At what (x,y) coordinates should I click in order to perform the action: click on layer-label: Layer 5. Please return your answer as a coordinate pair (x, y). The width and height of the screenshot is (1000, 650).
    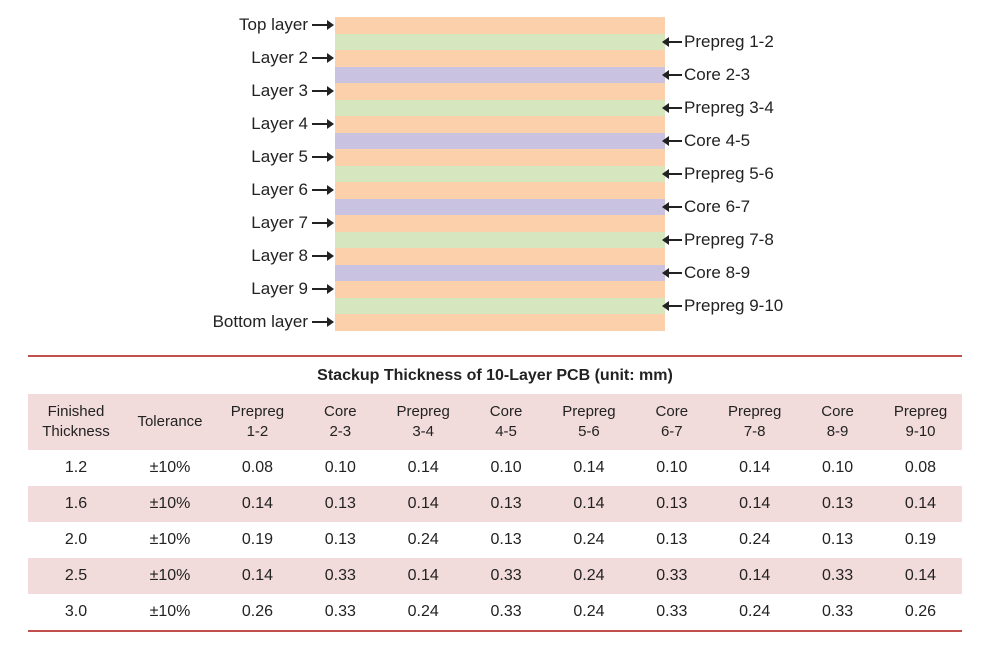
    Looking at the image, I should click on (279, 157).